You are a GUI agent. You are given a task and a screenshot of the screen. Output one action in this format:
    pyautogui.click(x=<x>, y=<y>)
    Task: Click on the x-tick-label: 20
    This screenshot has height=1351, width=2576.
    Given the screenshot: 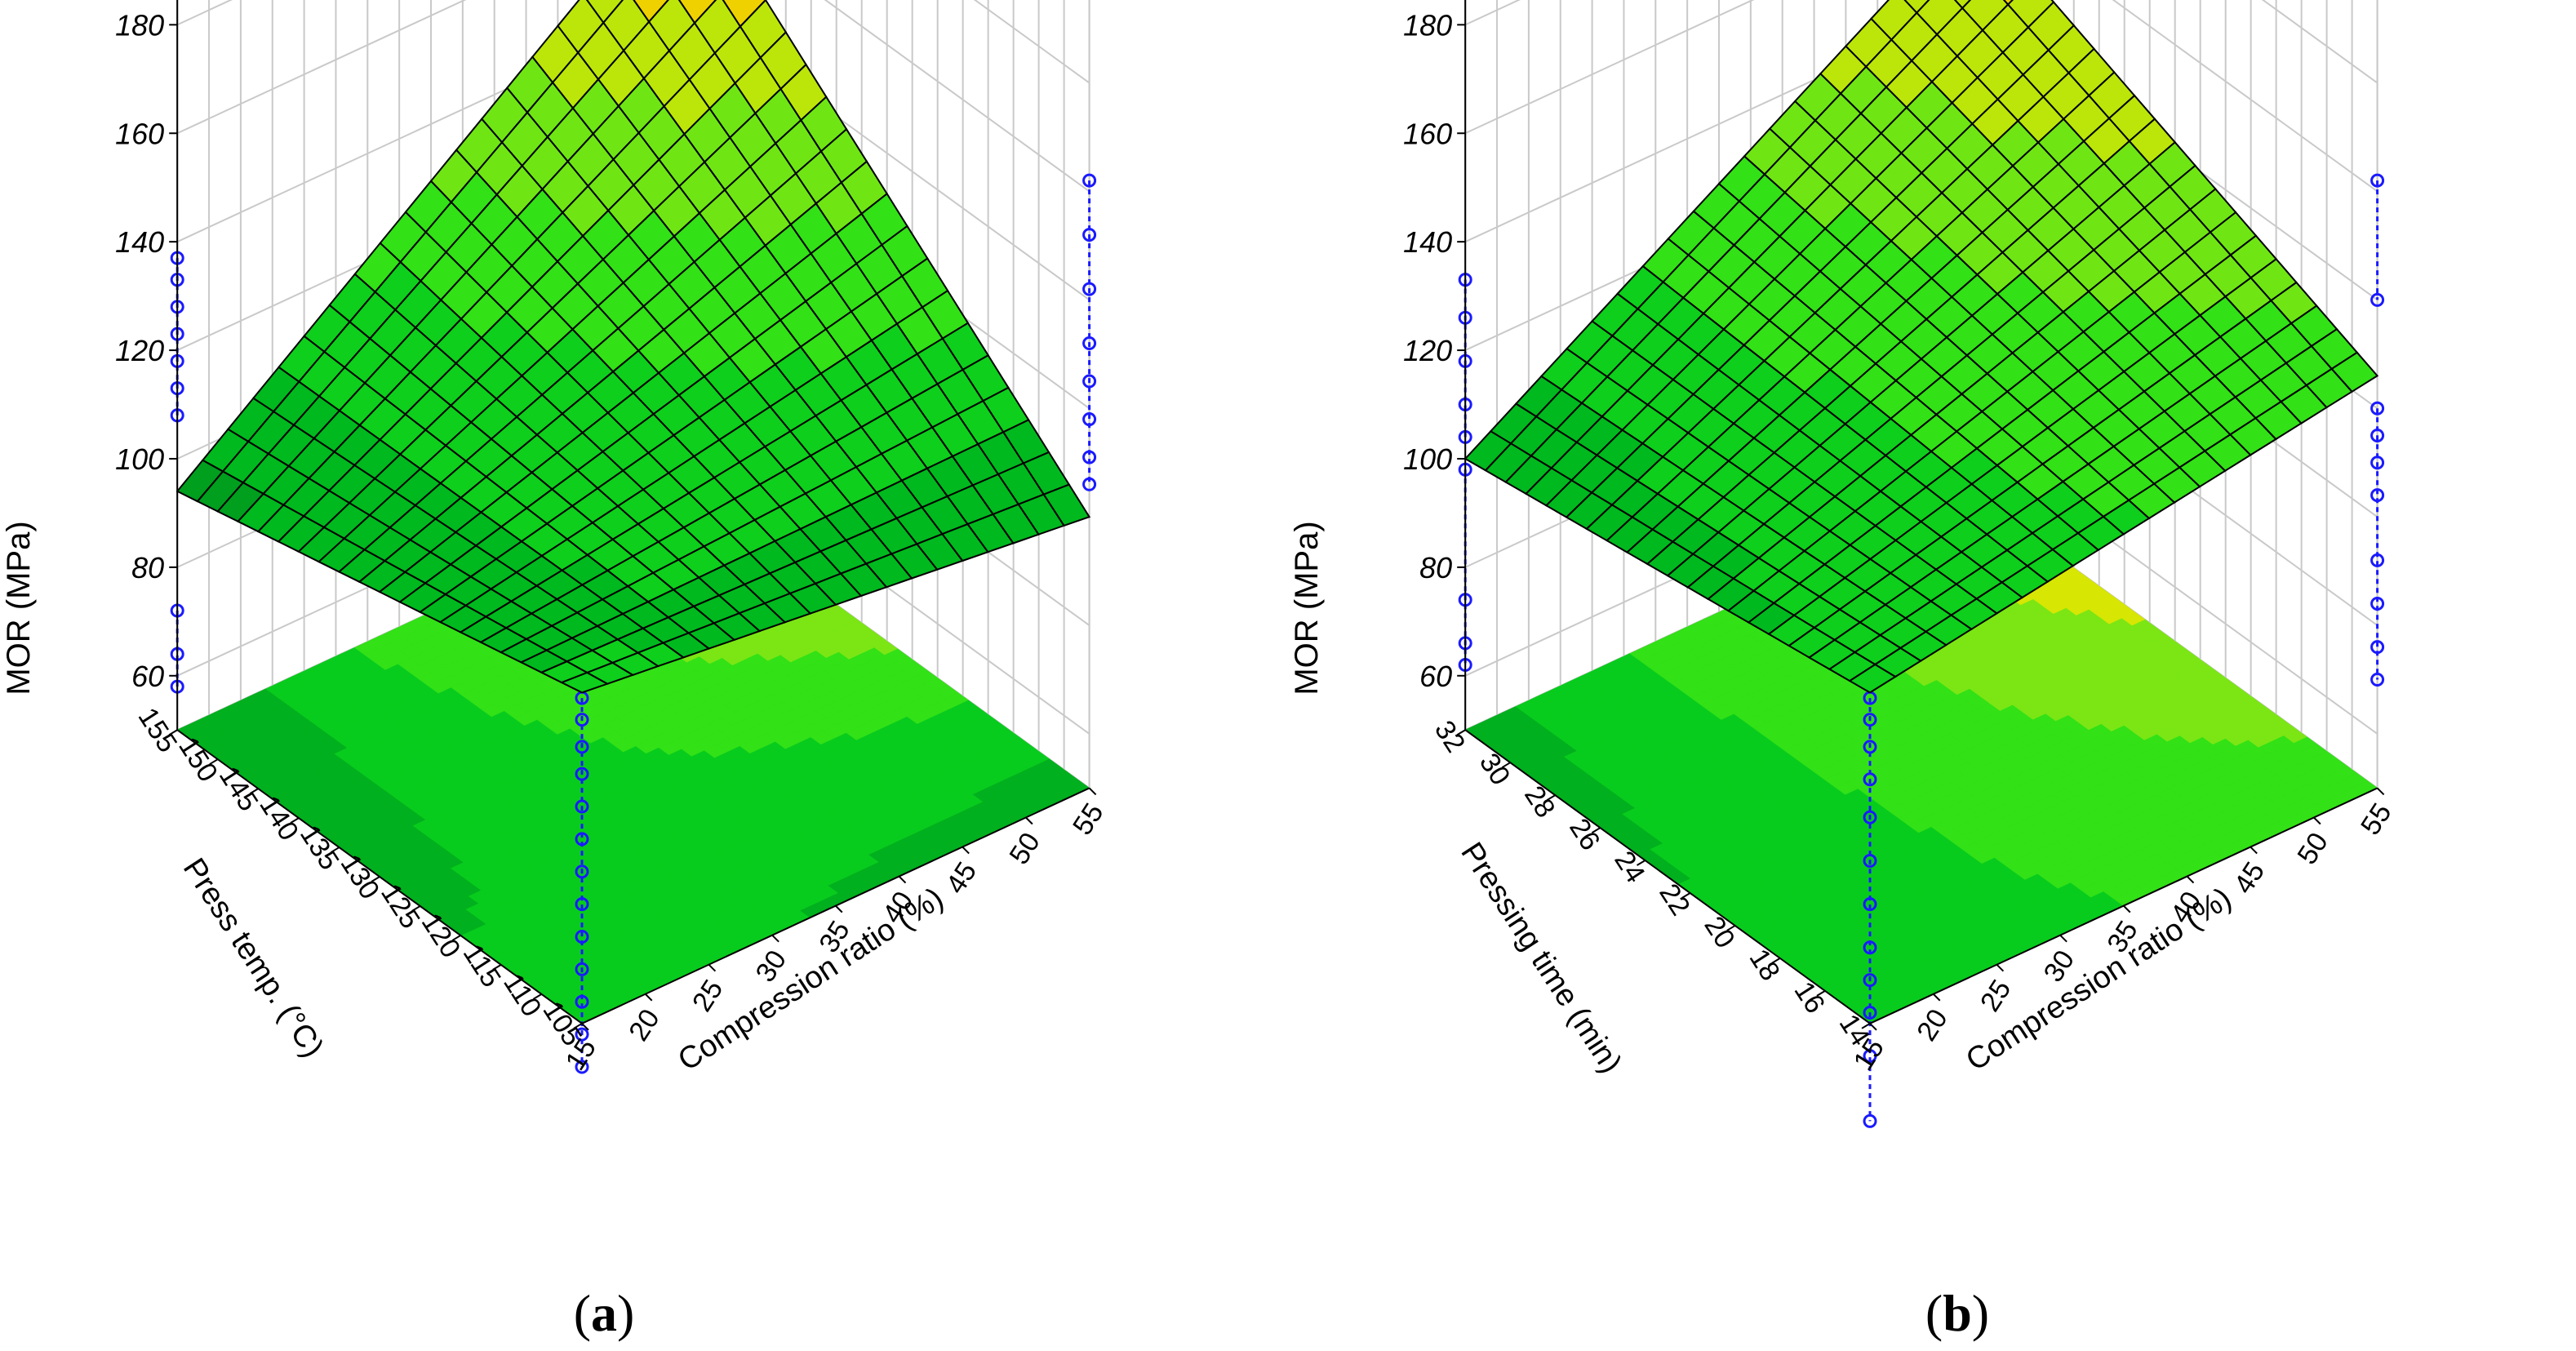 What is the action you would take?
    pyautogui.click(x=1932, y=1025)
    